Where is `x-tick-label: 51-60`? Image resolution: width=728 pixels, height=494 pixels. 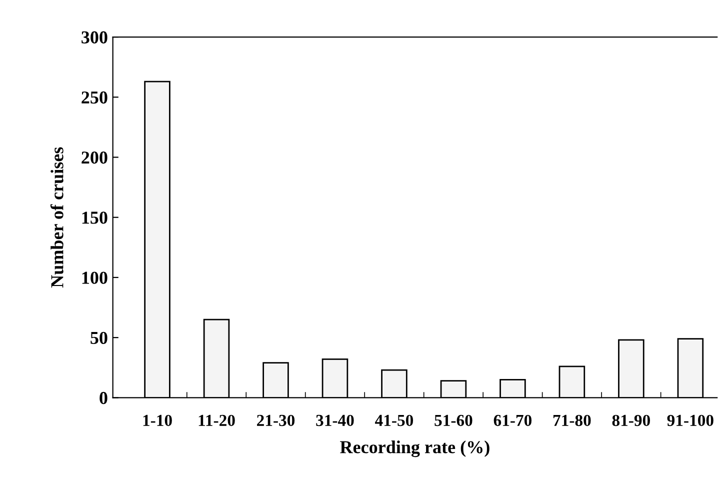
x-tick-label: 51-60 is located at coordinates (453, 420).